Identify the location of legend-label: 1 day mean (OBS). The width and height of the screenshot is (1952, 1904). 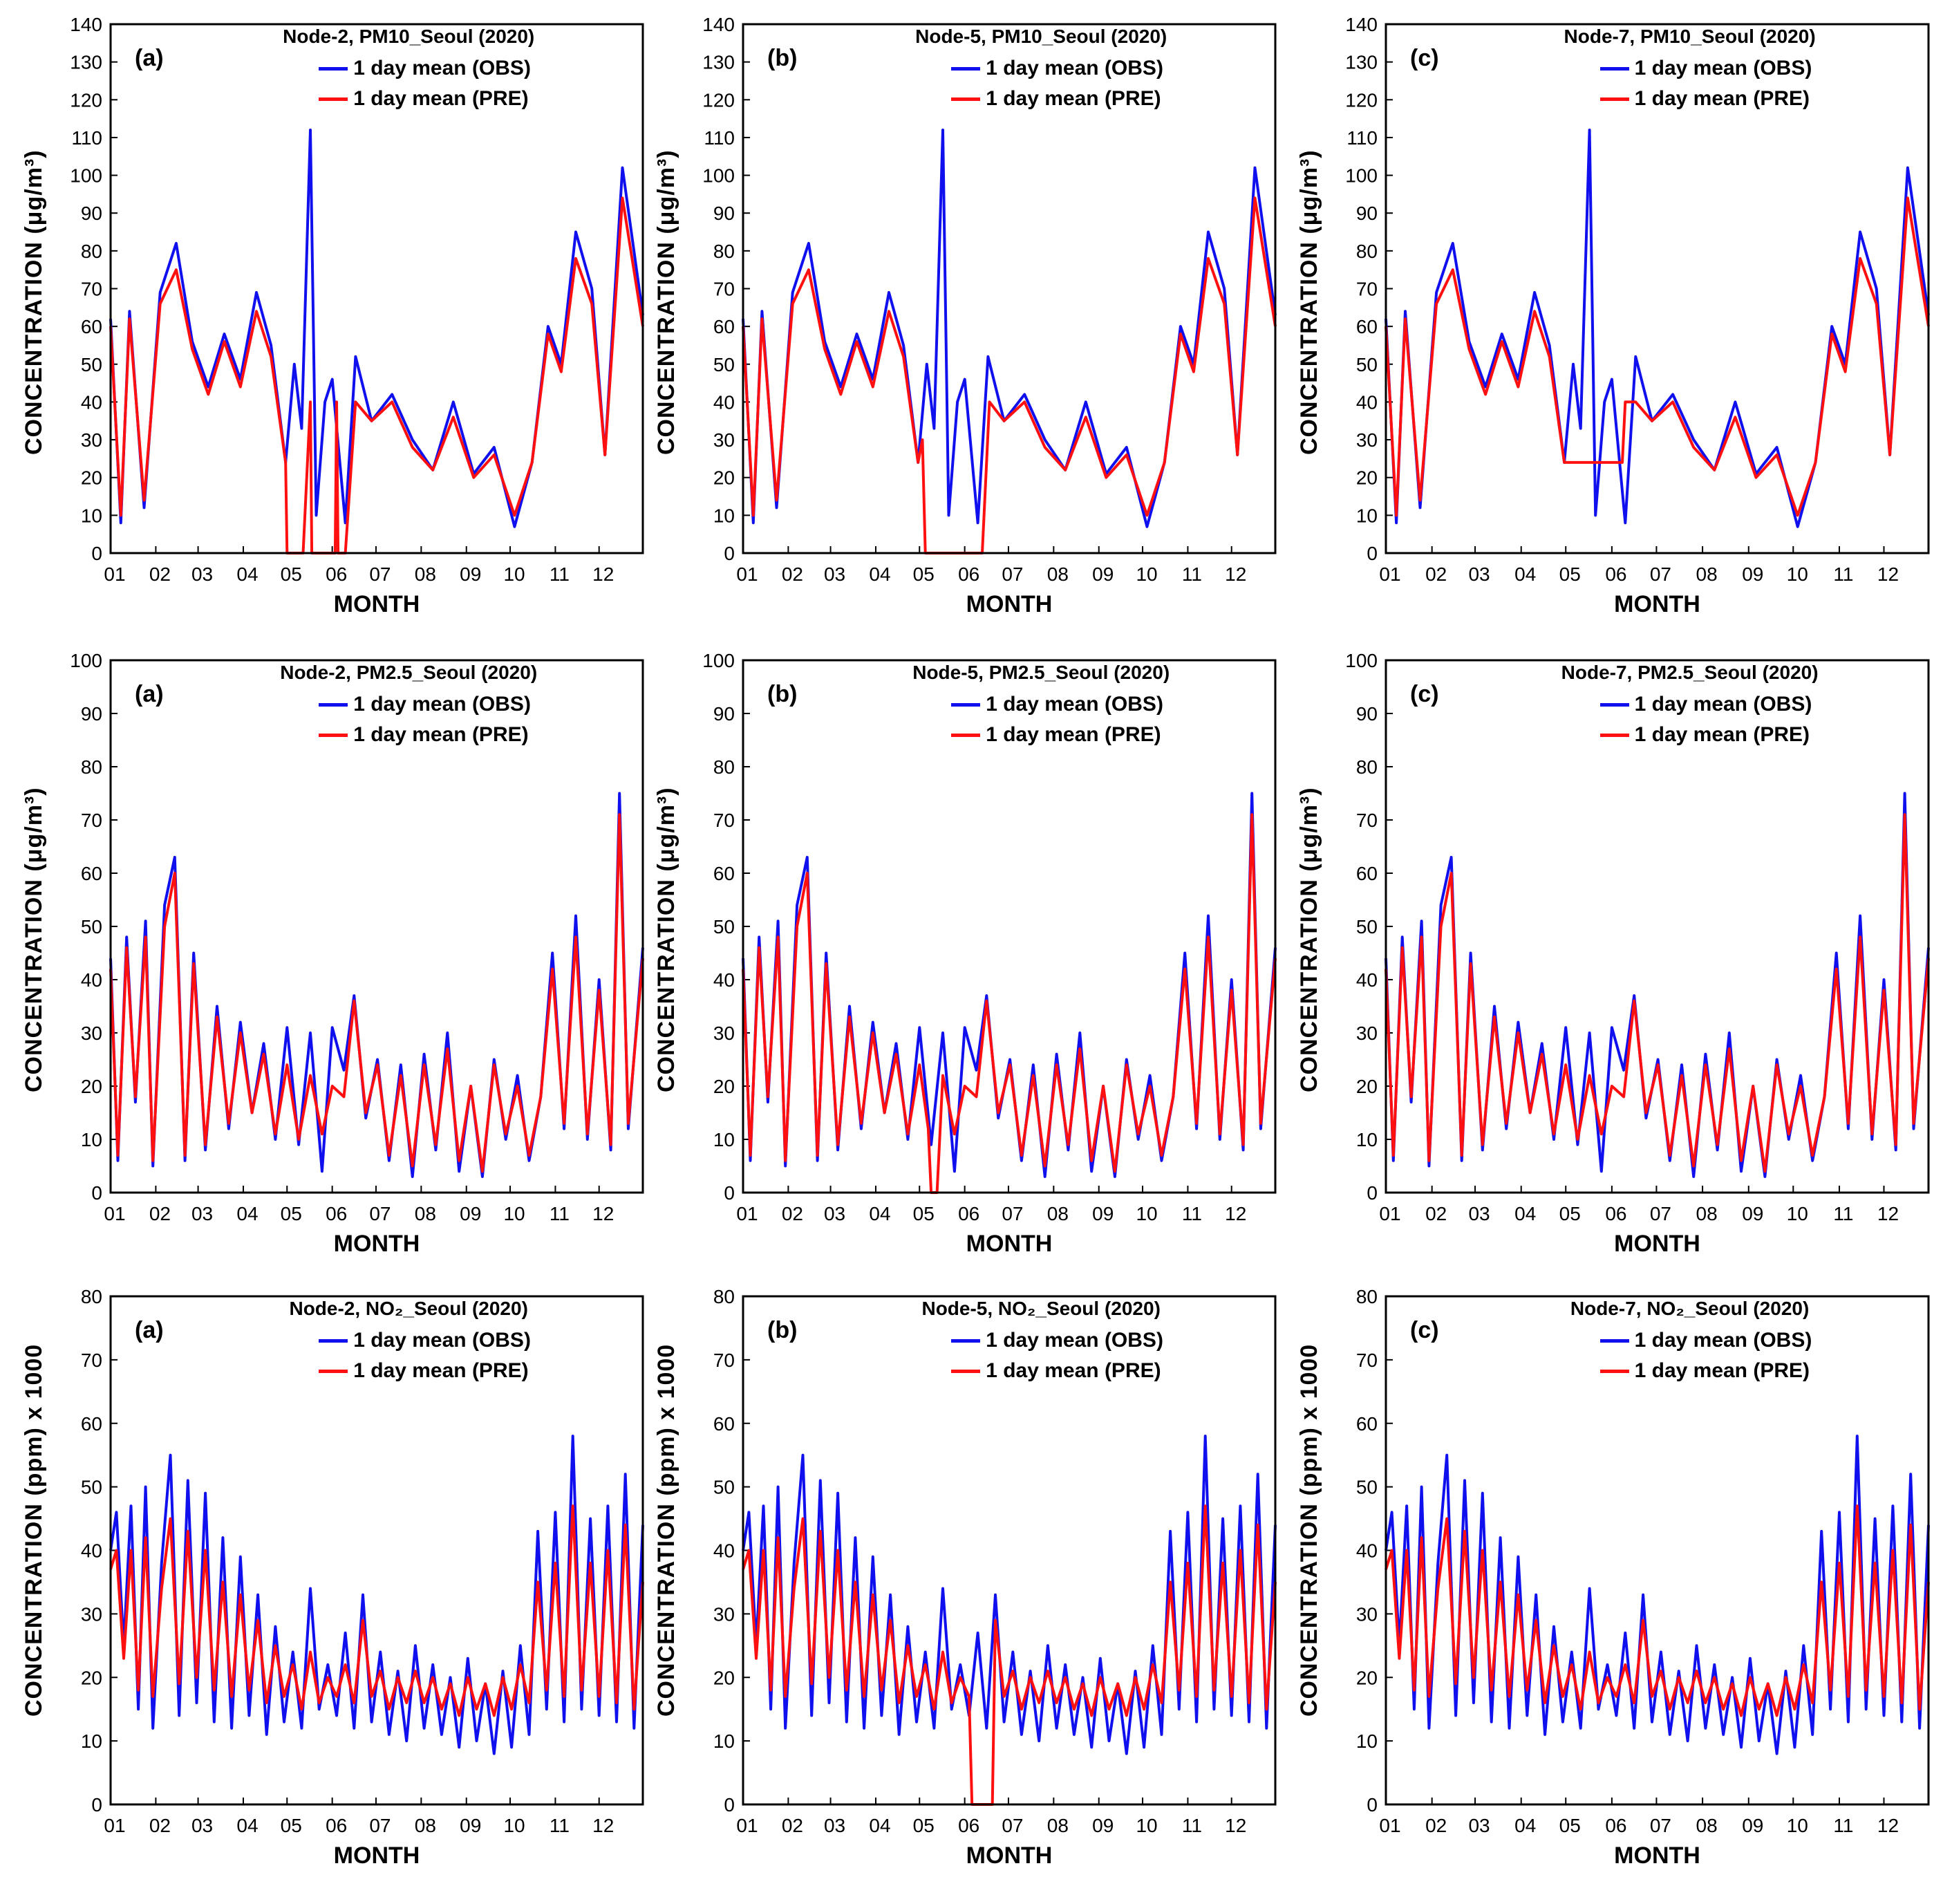
(1074, 1340).